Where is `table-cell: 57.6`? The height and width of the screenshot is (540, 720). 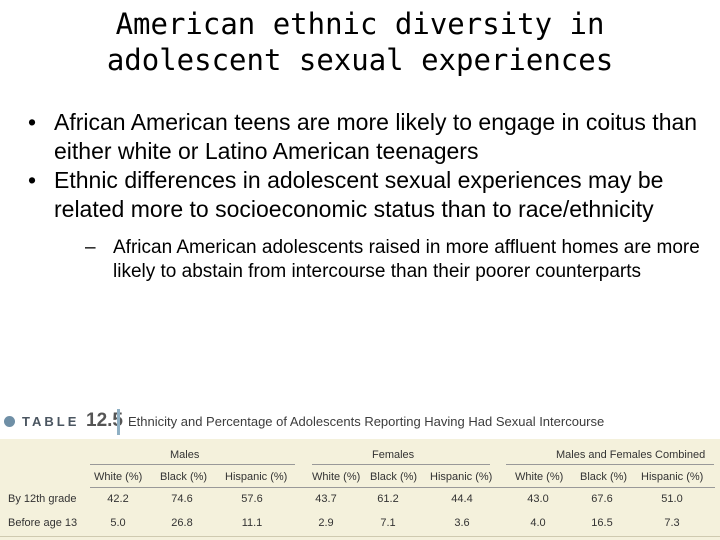
table-cell: 57.6 is located at coordinates (252, 499).